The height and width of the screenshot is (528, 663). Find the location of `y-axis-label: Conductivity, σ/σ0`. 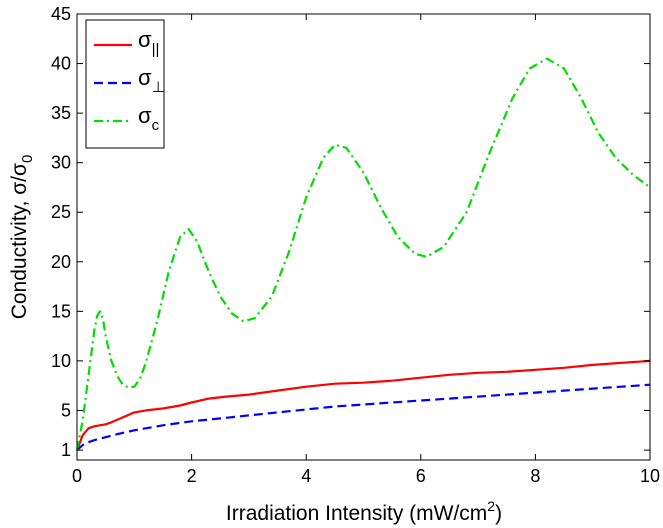

y-axis-label: Conductivity, σ/σ0 is located at coordinates (22, 237).